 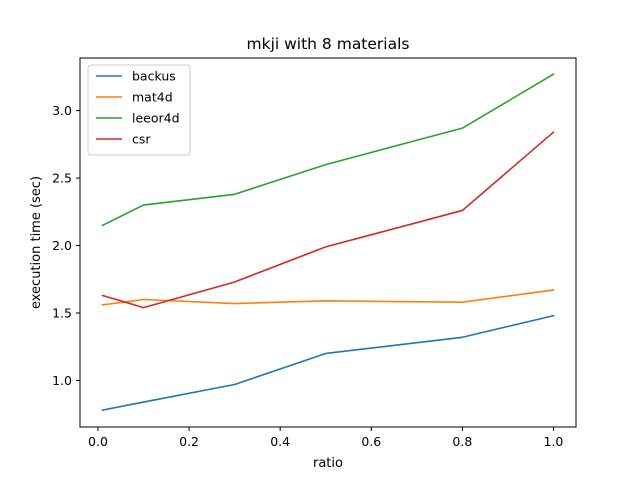 I want to click on legend-box, so click(x=139, y=110).